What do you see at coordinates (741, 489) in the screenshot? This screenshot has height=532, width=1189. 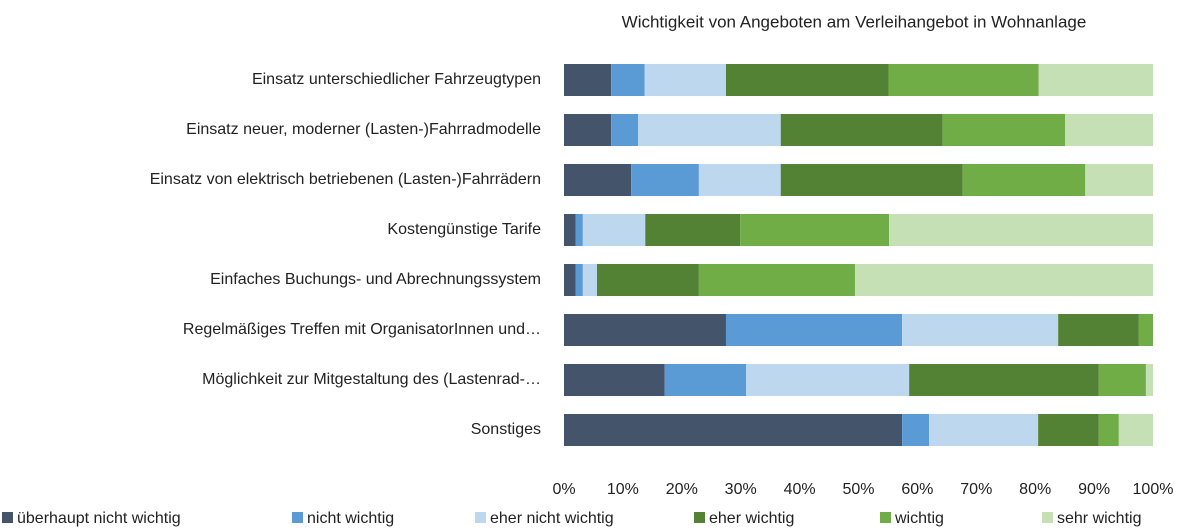 I see `x-tick-label: 30%` at bounding box center [741, 489].